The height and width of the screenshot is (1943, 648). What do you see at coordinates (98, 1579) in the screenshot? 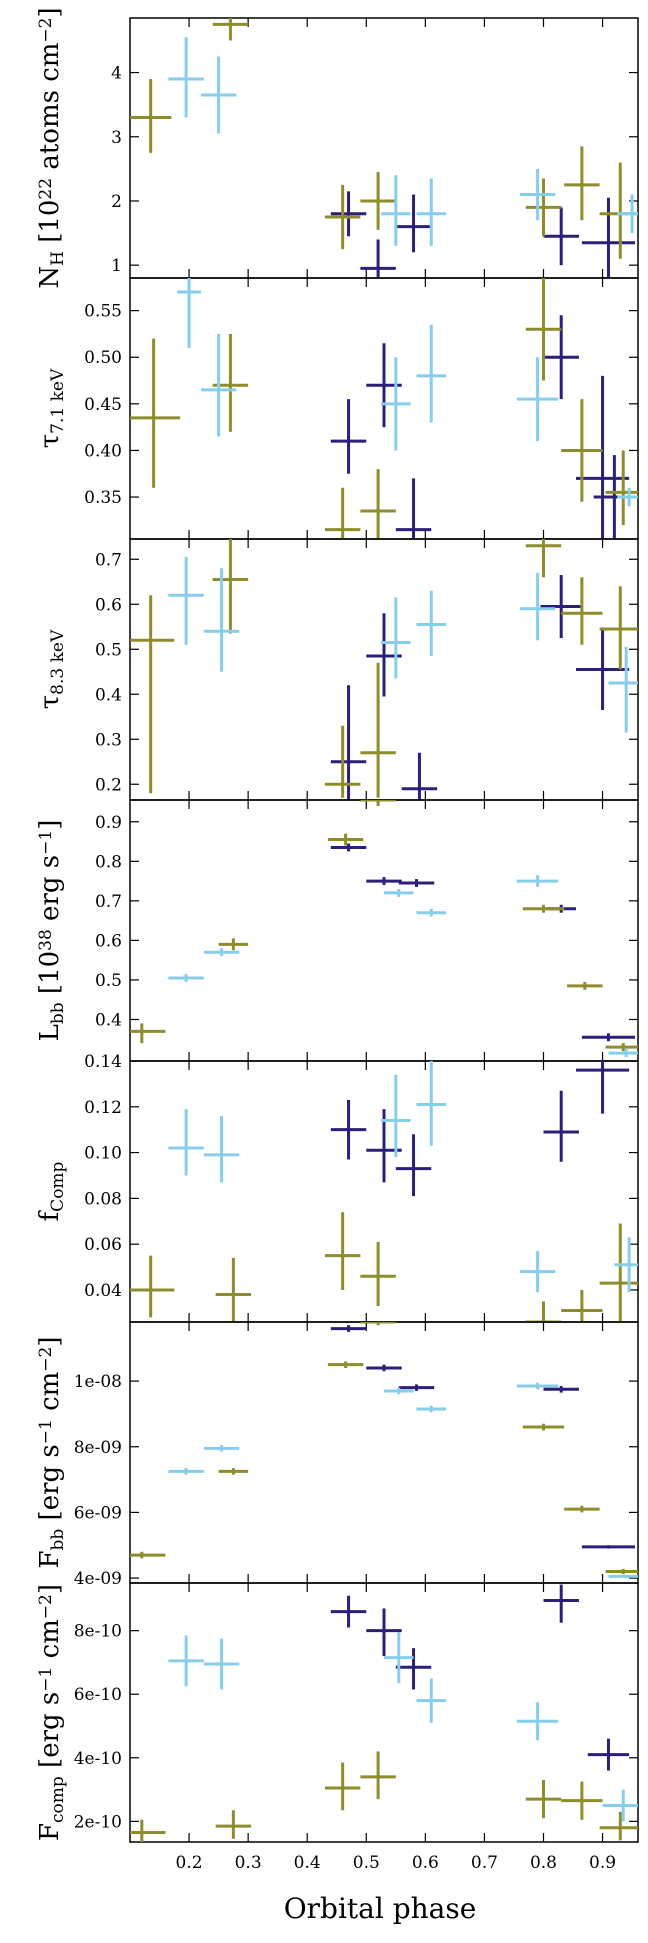
I see `y-tick-label: 4e-09` at bounding box center [98, 1579].